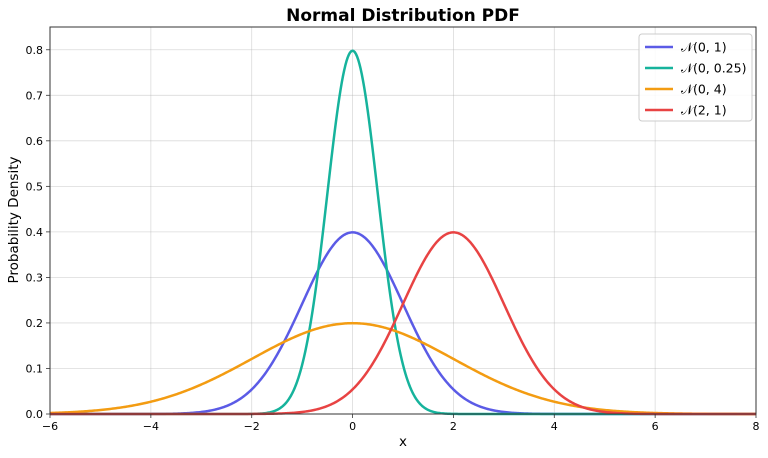 This screenshot has width=768, height=458. What do you see at coordinates (35, 186) in the screenshot?
I see `y-tick-label: 0.5` at bounding box center [35, 186].